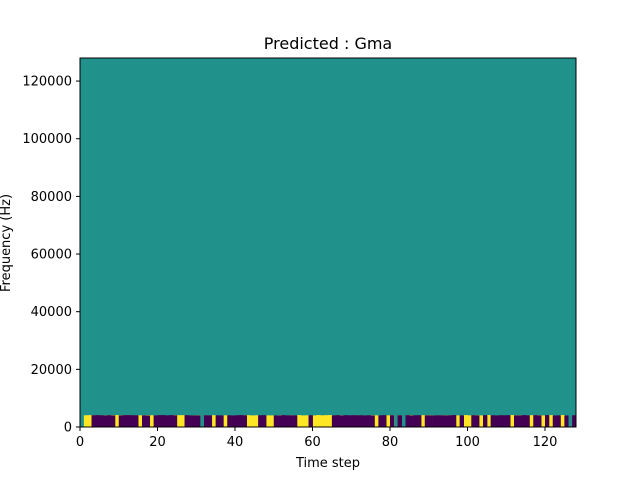  What do you see at coordinates (467, 442) in the screenshot?
I see `x-tick-label: 100` at bounding box center [467, 442].